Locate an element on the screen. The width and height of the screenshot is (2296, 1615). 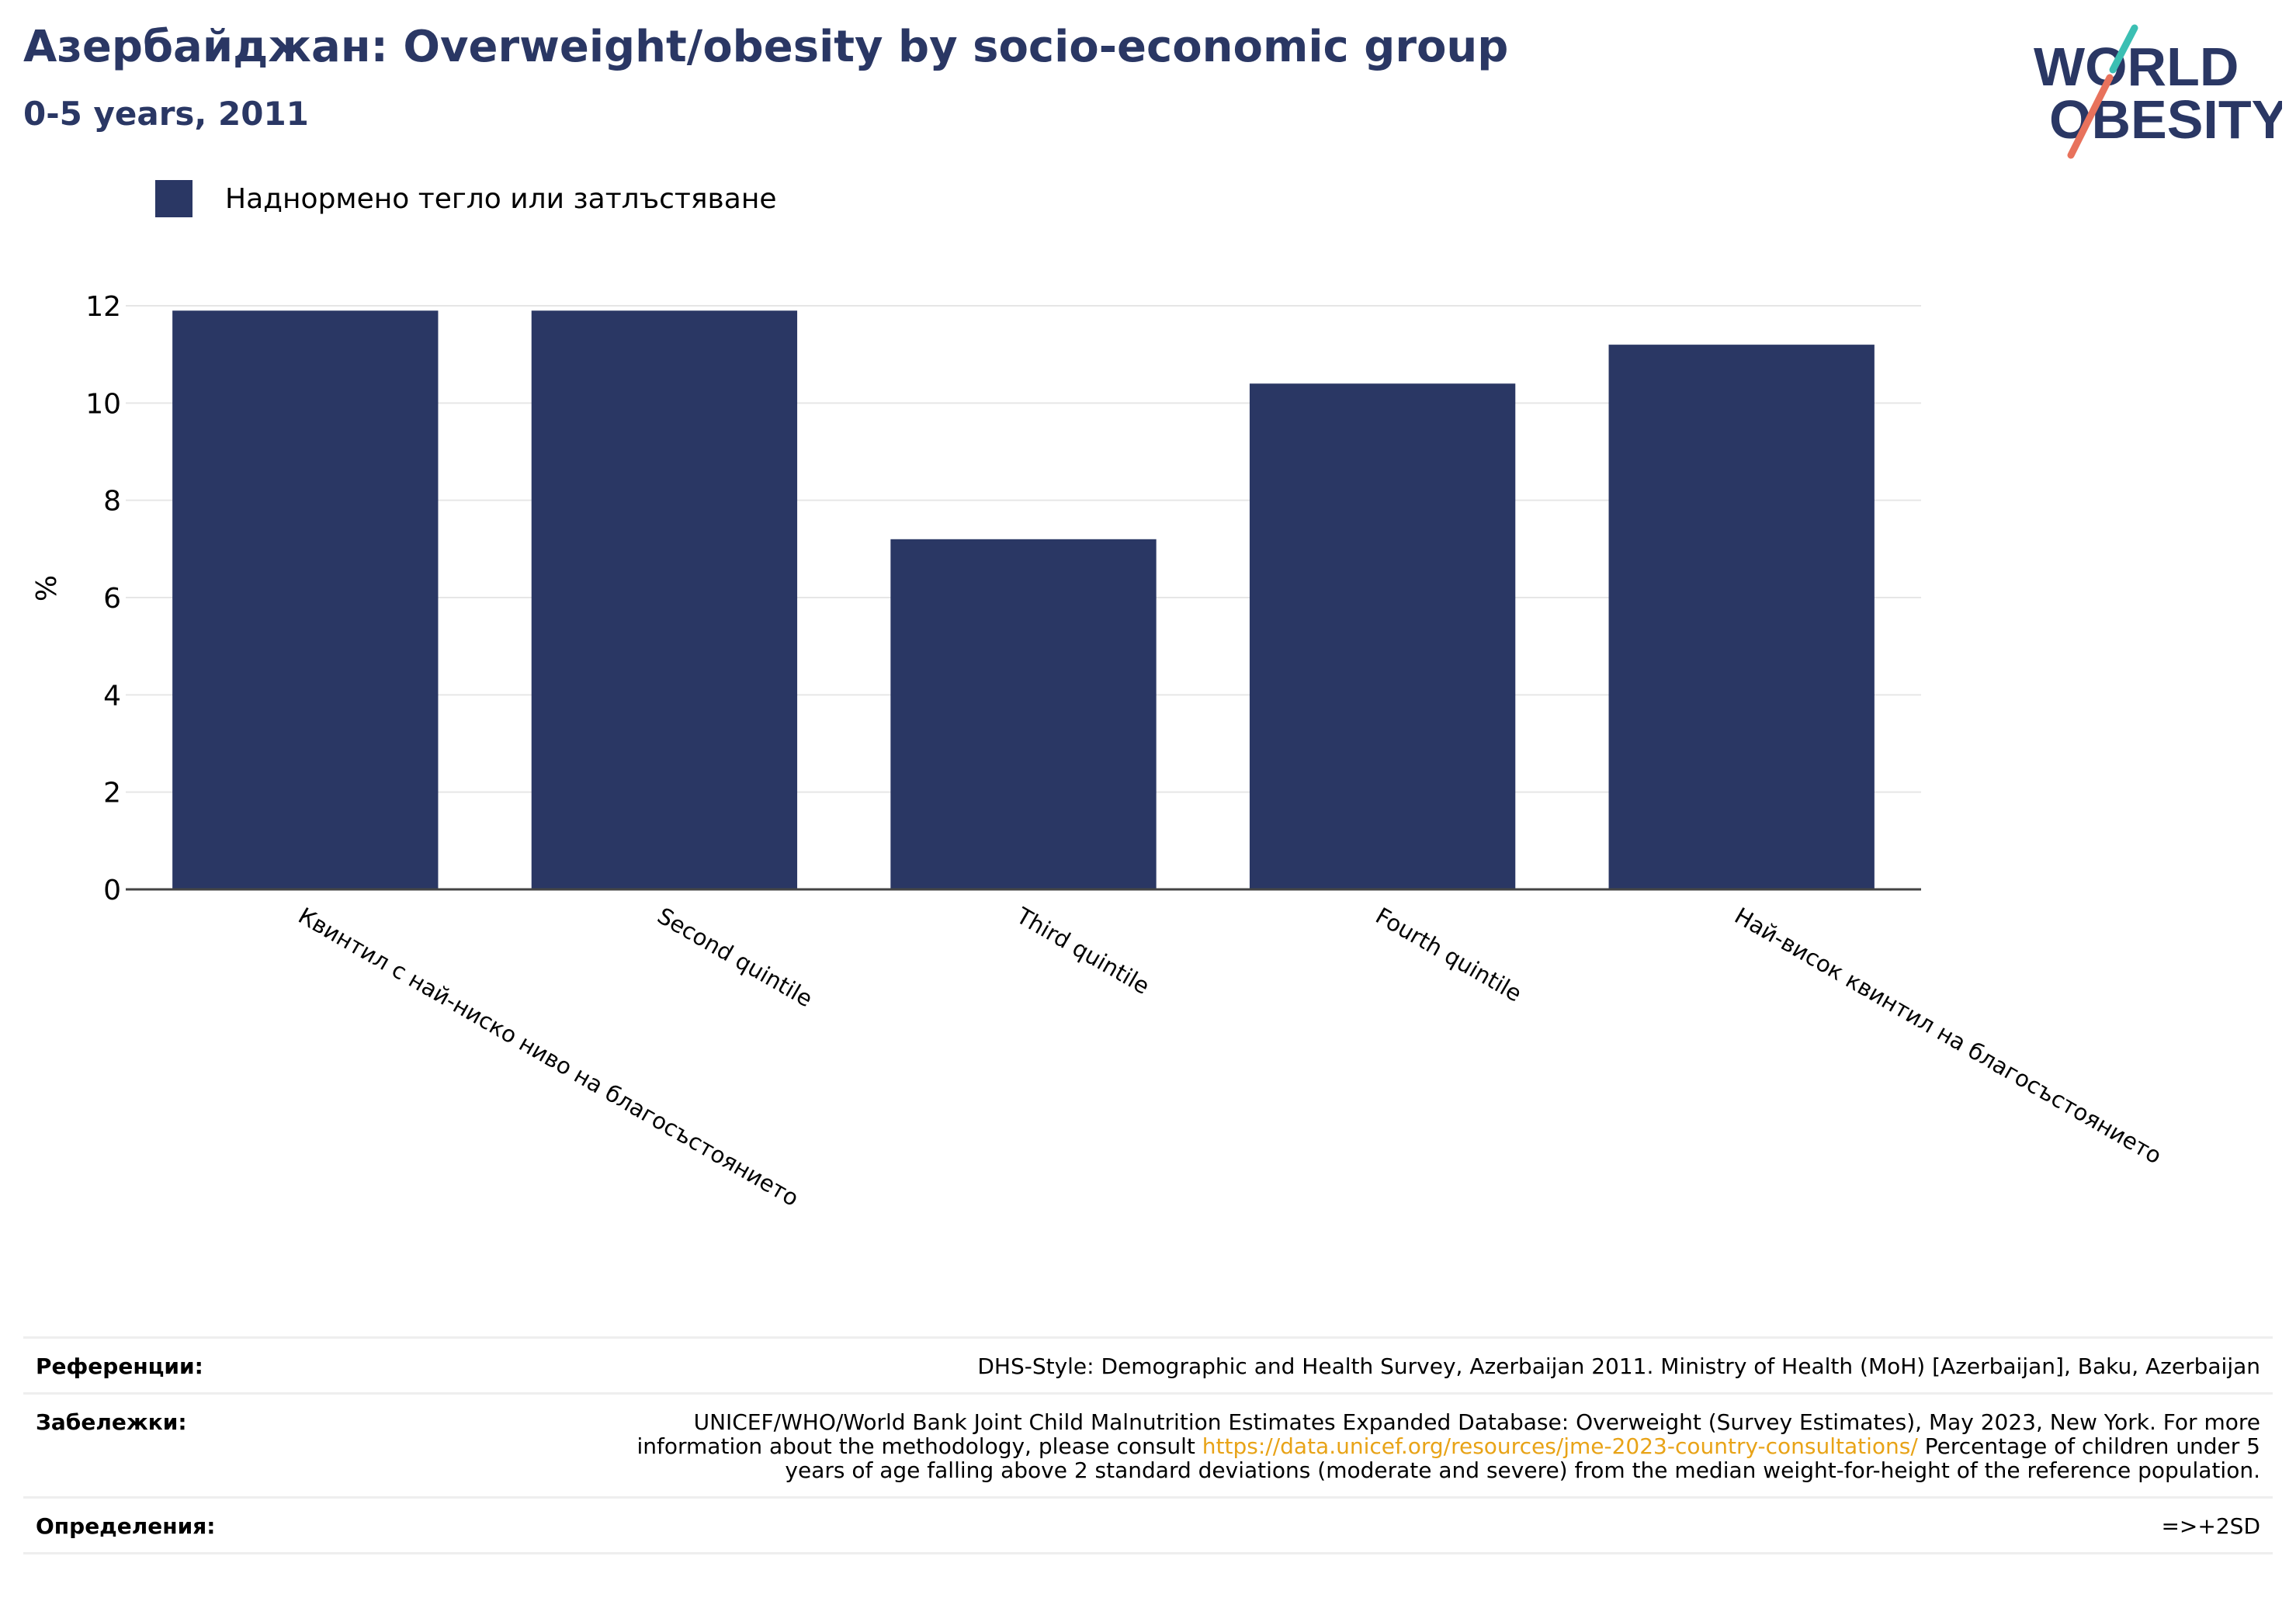
x-tick-label: Second quintile is located at coordinates (735, 958).